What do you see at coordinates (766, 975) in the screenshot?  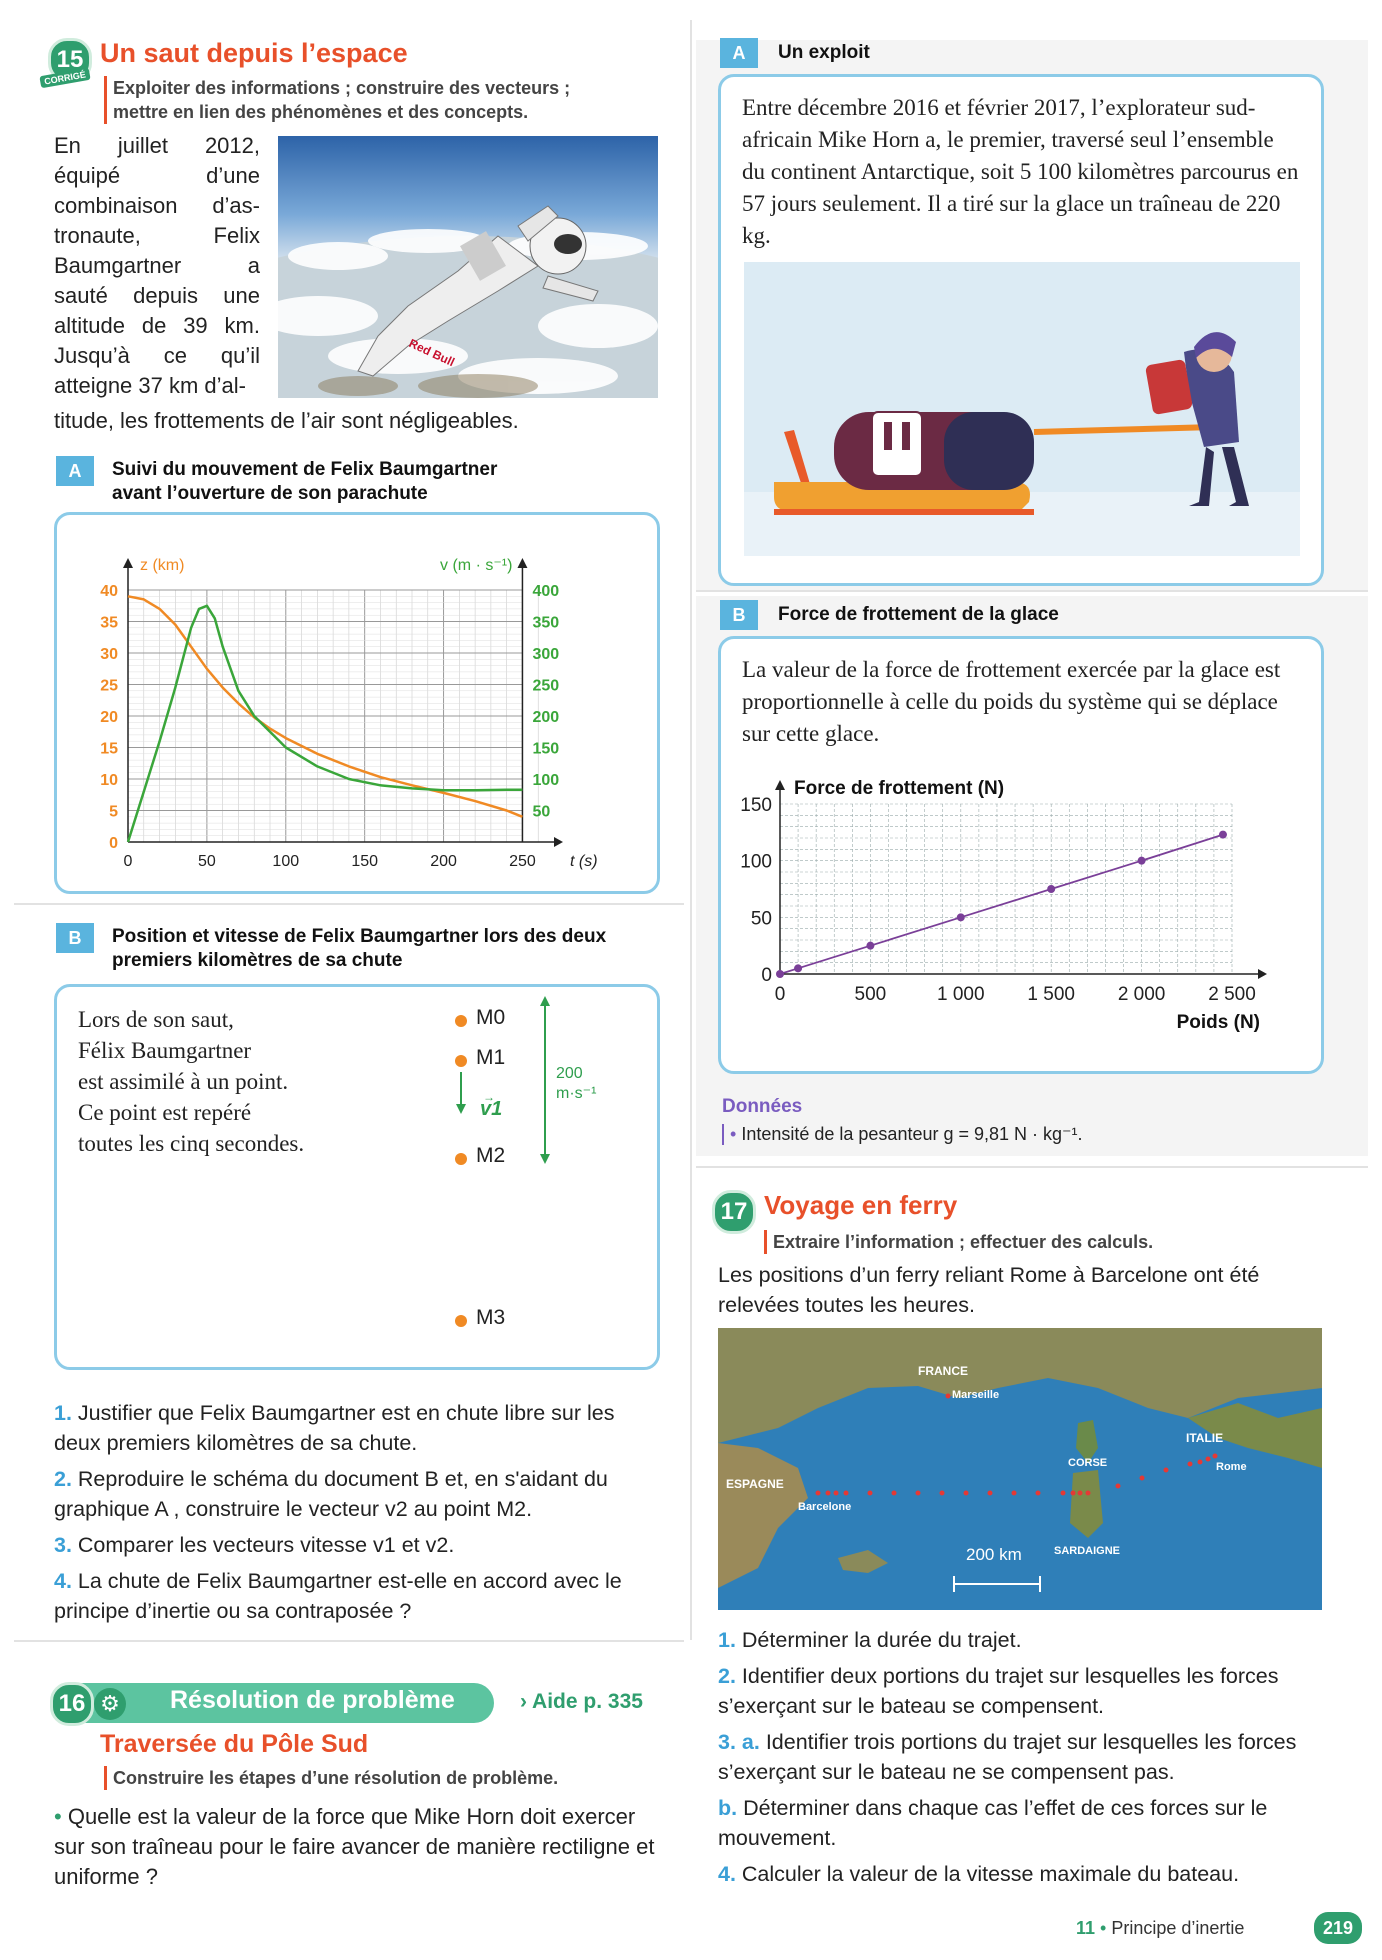 I see `y-tick-label: 0` at bounding box center [766, 975].